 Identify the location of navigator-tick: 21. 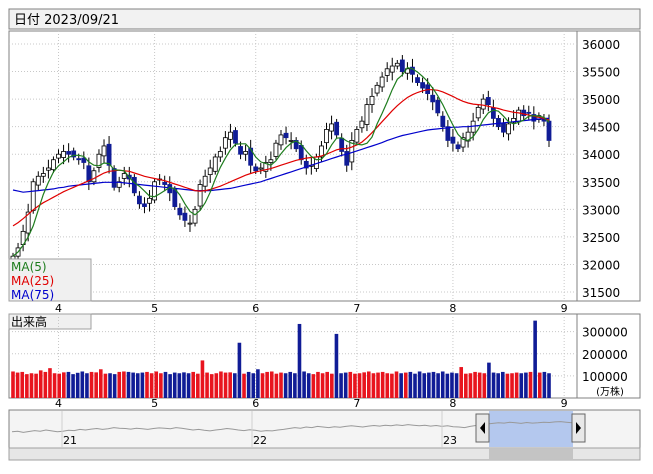
(70, 440).